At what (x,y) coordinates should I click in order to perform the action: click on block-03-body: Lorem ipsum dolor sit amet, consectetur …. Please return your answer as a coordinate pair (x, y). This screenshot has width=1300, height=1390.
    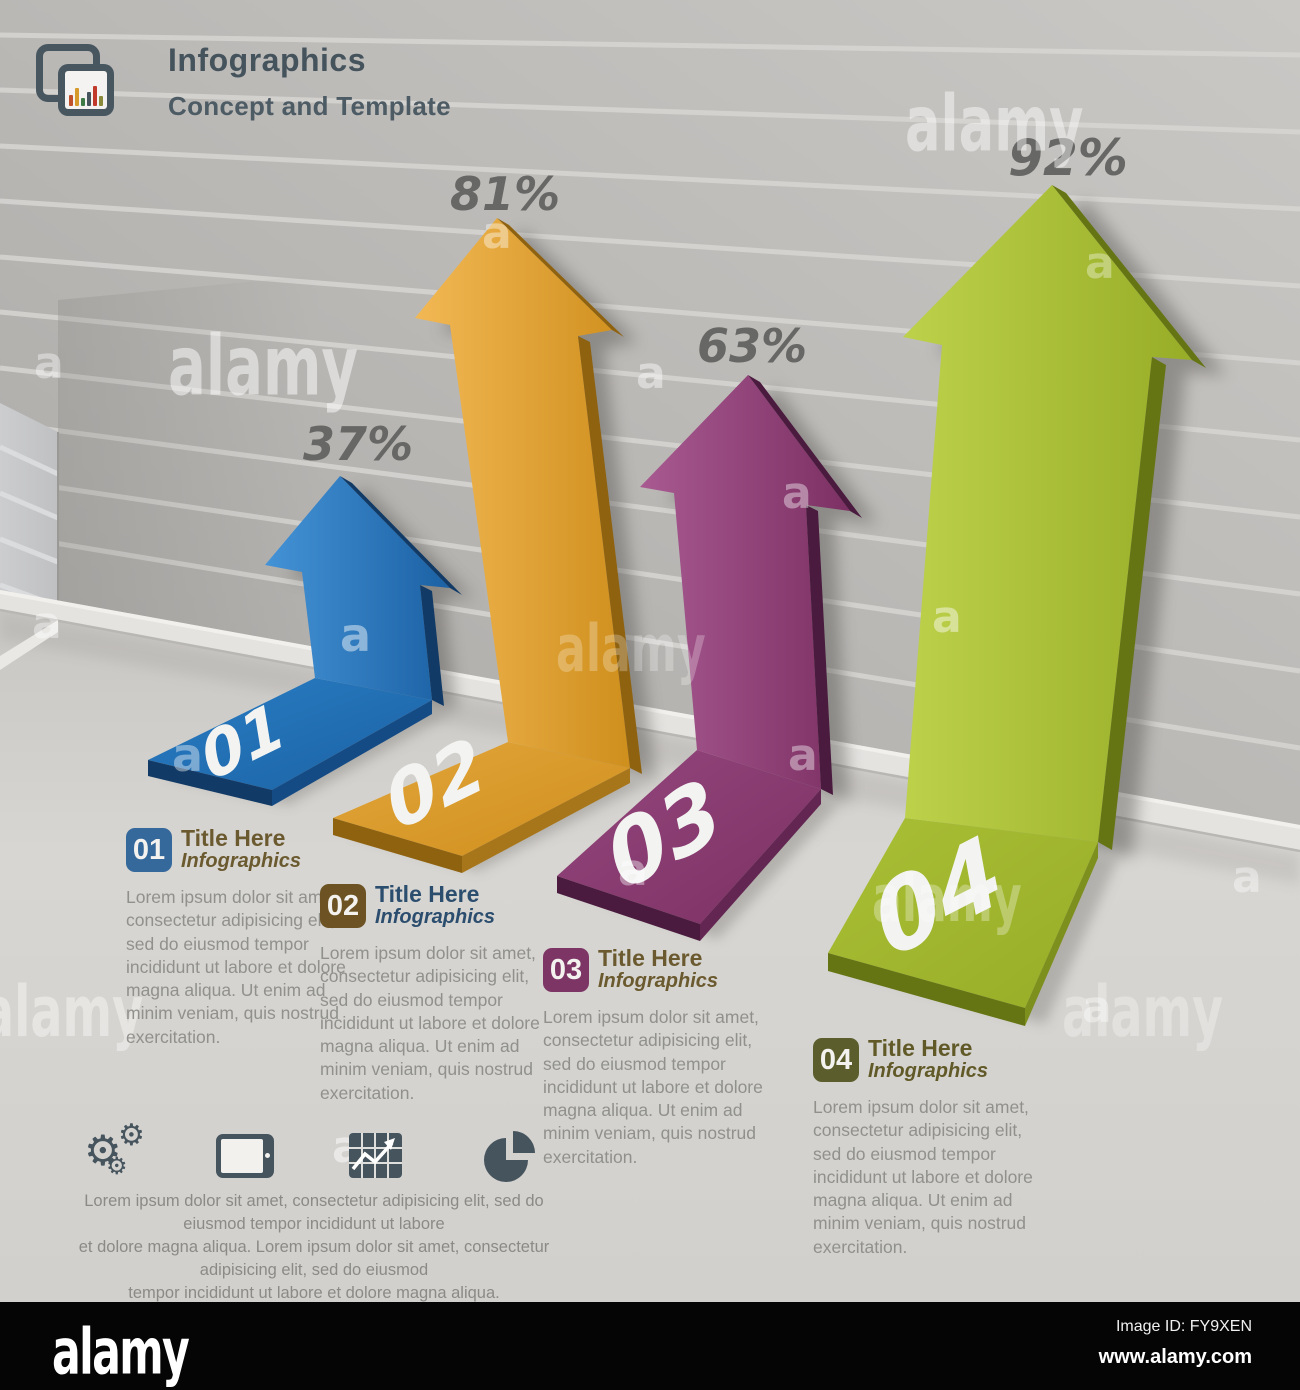
    Looking at the image, I should click on (653, 1087).